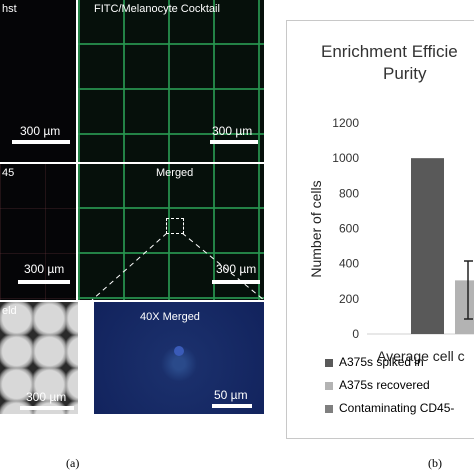 This screenshot has width=474, height=474. I want to click on panel-label: hst, so click(9, 9).